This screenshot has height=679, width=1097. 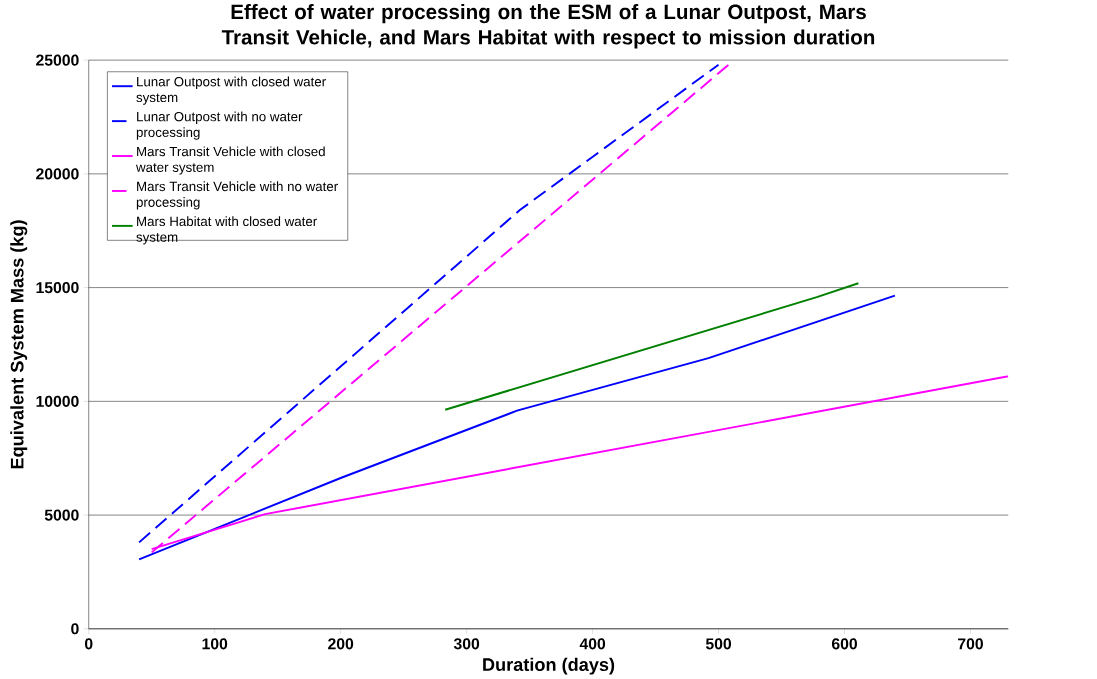 I want to click on x-tick-label: 0, so click(x=88, y=644).